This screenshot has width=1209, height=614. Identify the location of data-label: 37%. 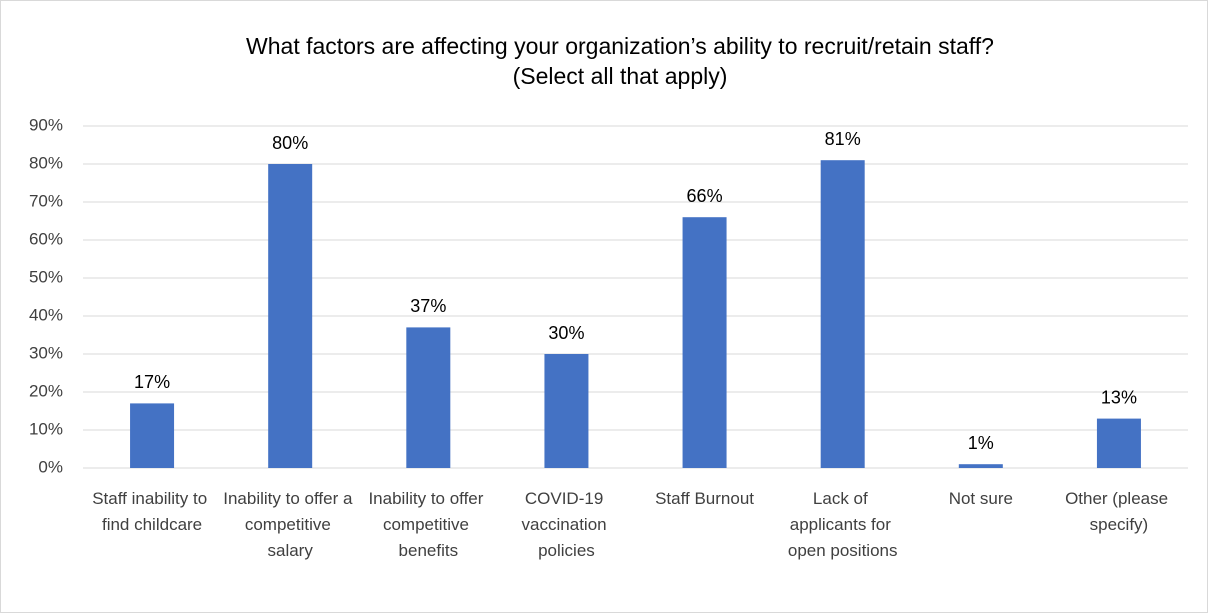
(428, 306).